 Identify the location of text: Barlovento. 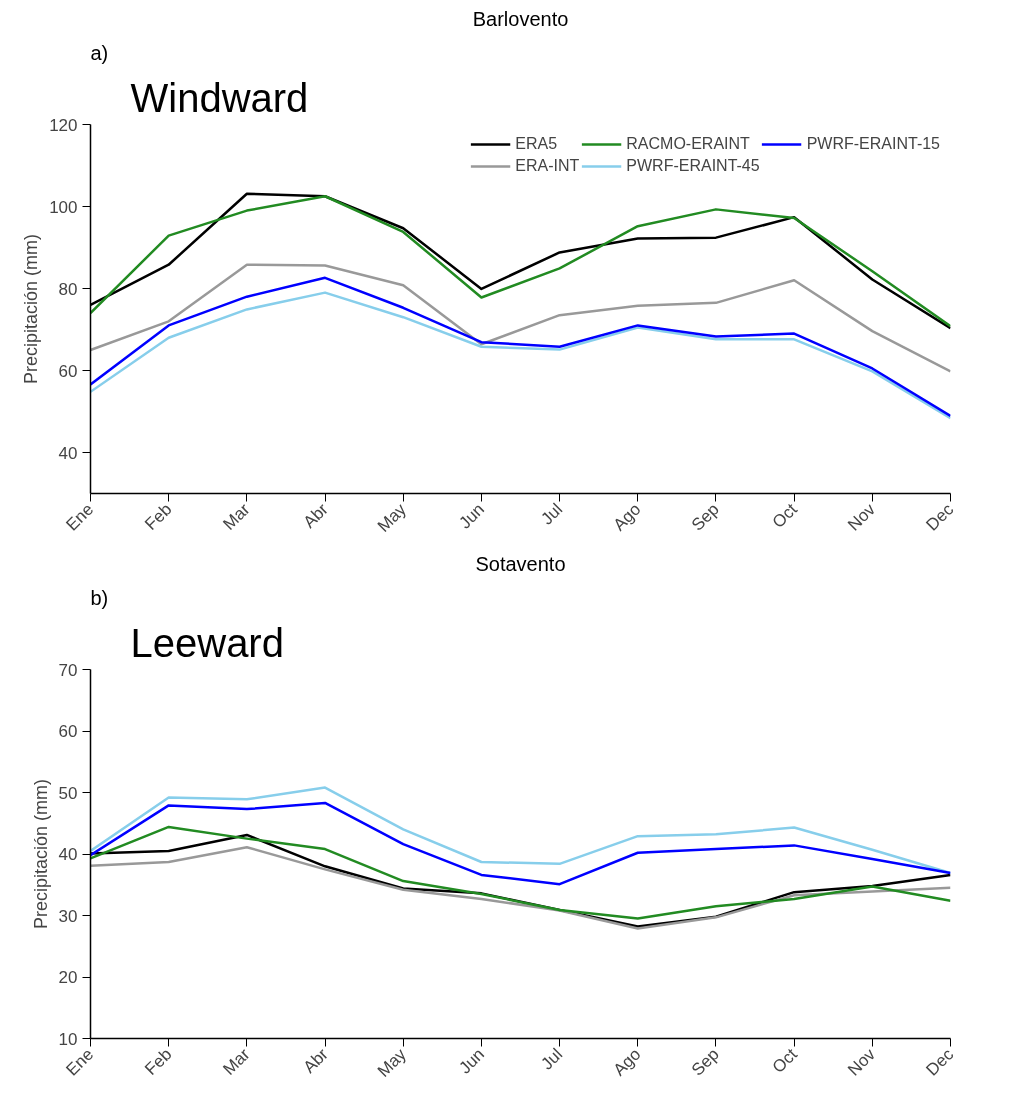
(520, 18).